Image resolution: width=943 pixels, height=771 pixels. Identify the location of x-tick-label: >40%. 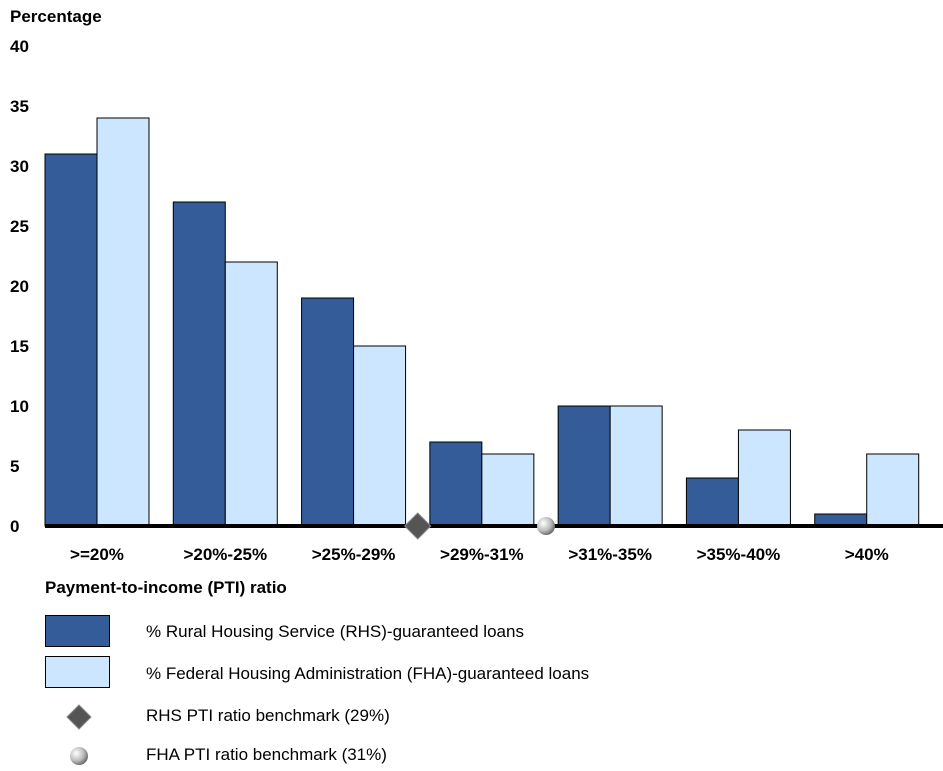
(867, 554).